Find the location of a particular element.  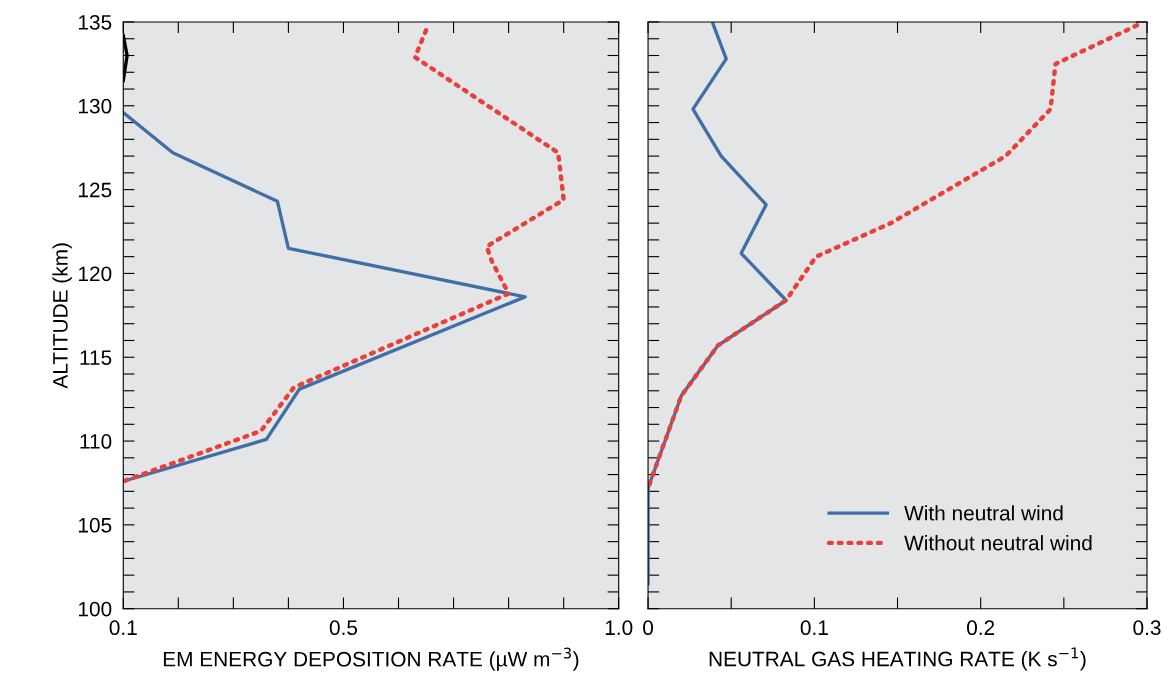

x-tick-label: 0 is located at coordinates (648, 628).